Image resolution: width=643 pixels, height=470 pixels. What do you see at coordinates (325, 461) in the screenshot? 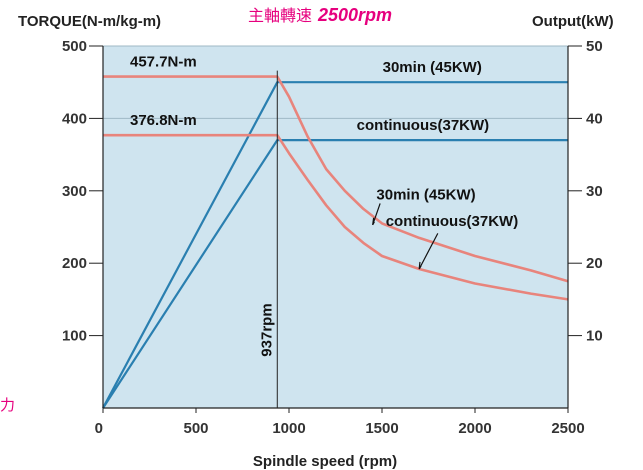
I see `x-axis-title: Spindle speed (rpm)` at bounding box center [325, 461].